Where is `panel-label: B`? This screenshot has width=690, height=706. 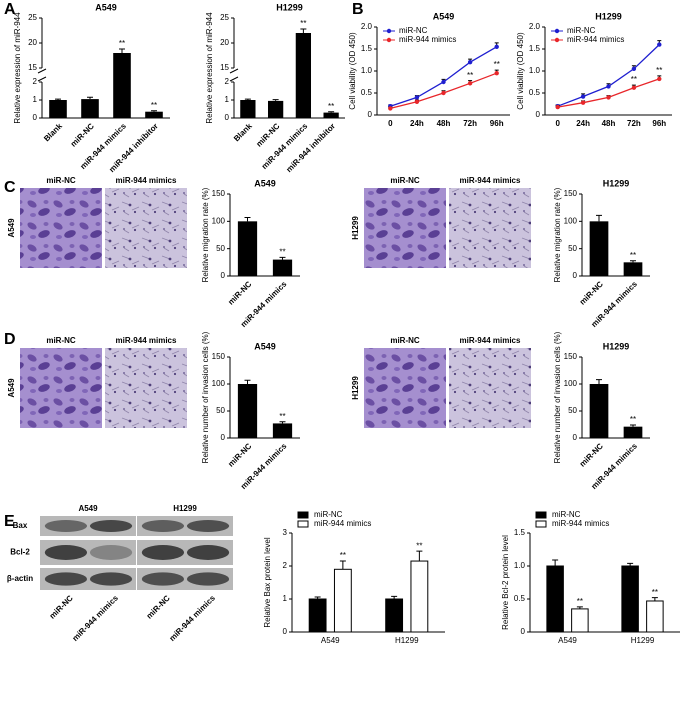 panel-label: B is located at coordinates (358, 9).